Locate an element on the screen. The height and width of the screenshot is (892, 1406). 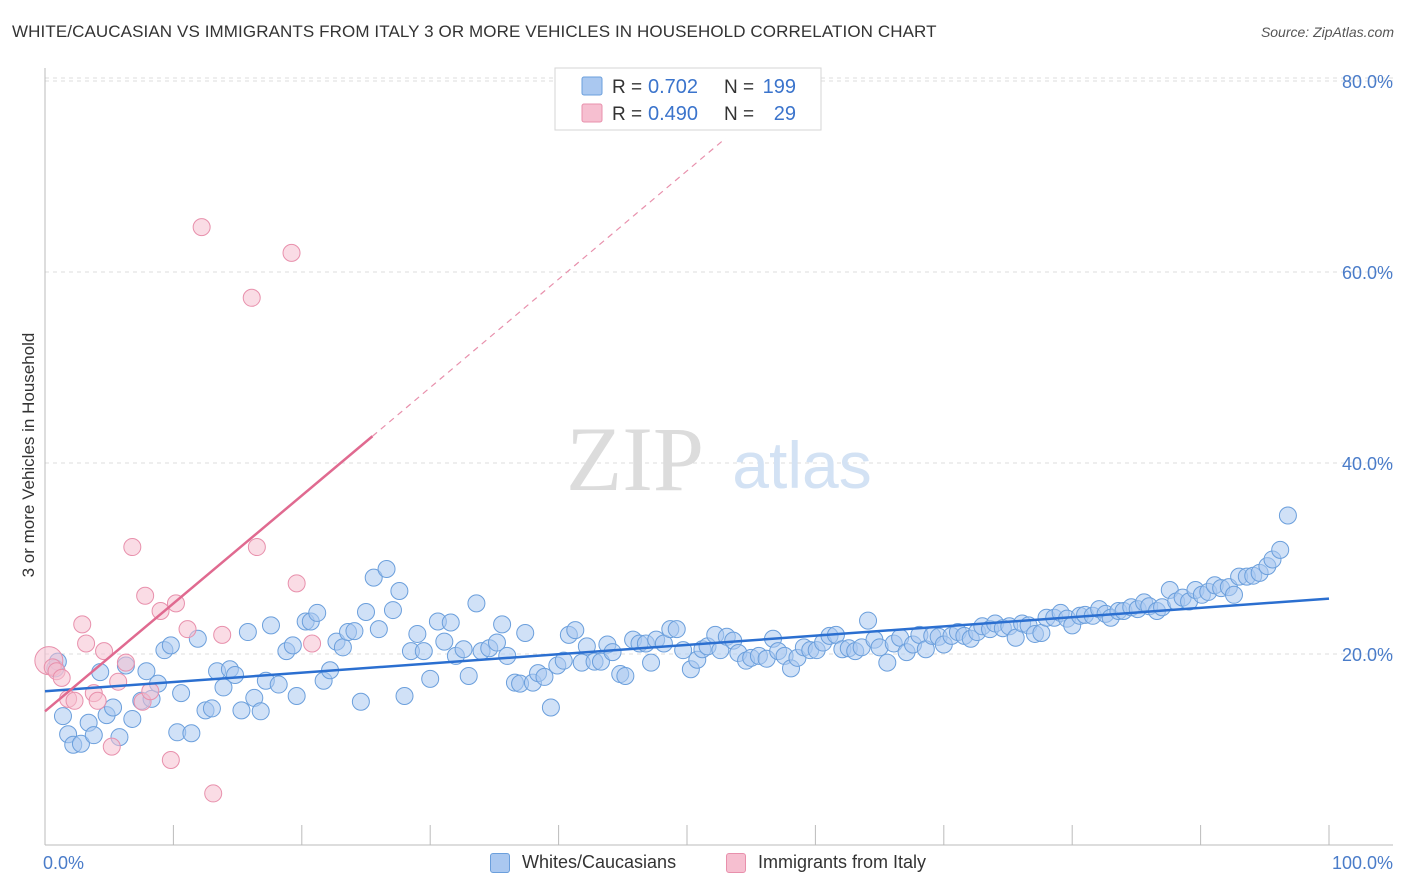
watermark-atlas: atlas is located at coordinates (801, 465).